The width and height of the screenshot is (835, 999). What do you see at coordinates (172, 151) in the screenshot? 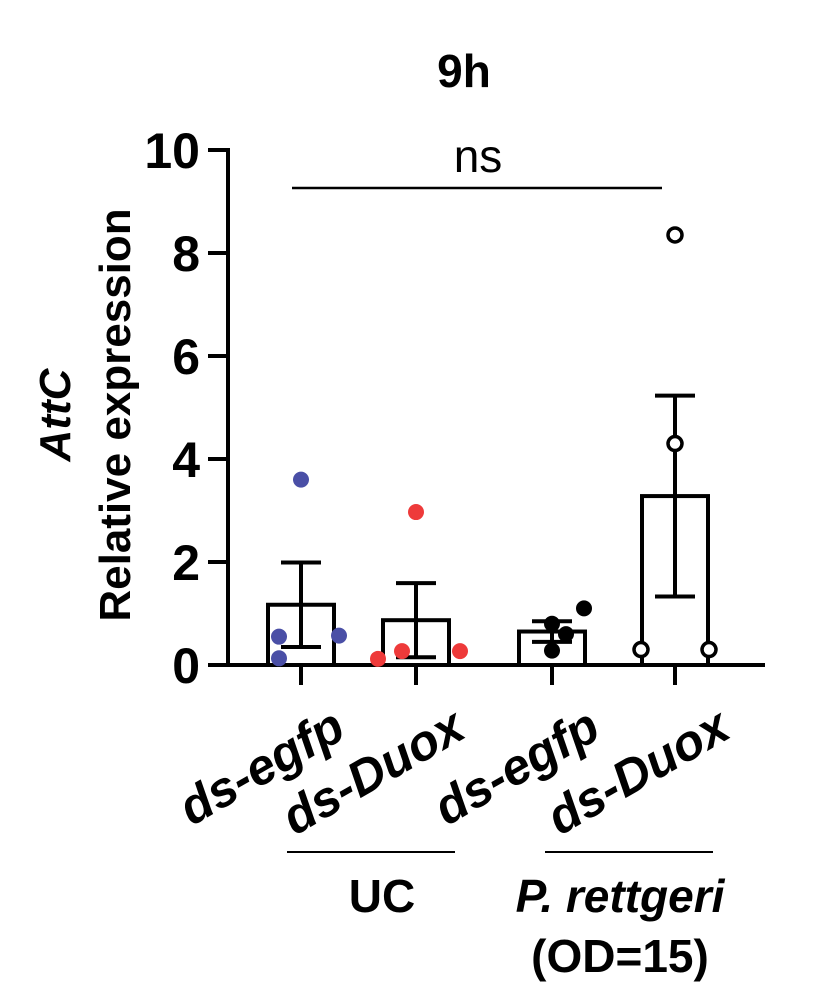
I see `y-tick-label: 10` at bounding box center [172, 151].